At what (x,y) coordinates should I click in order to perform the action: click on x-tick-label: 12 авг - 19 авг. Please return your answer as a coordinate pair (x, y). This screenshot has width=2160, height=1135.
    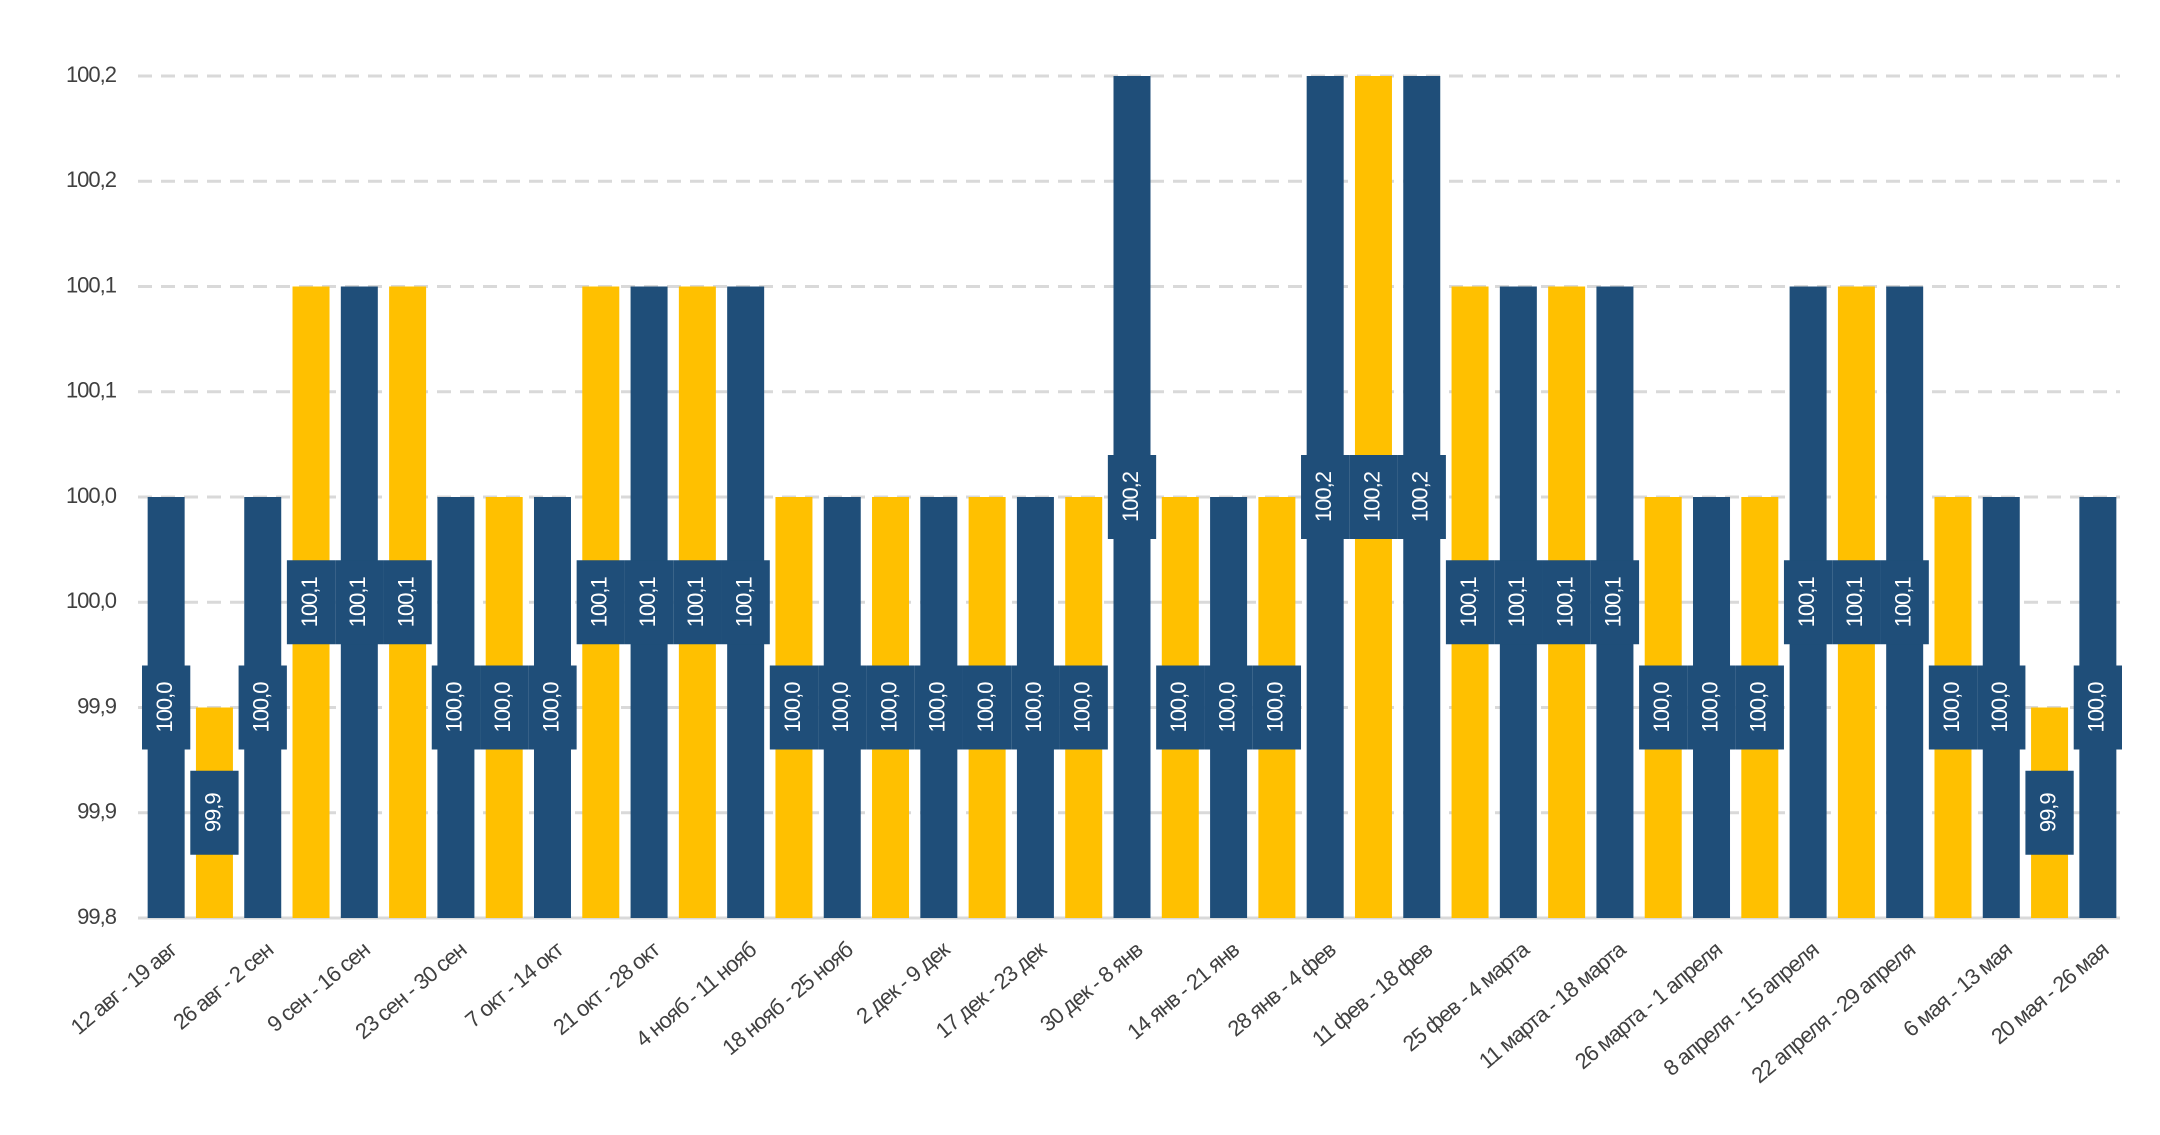
    Looking at the image, I should click on (124, 988).